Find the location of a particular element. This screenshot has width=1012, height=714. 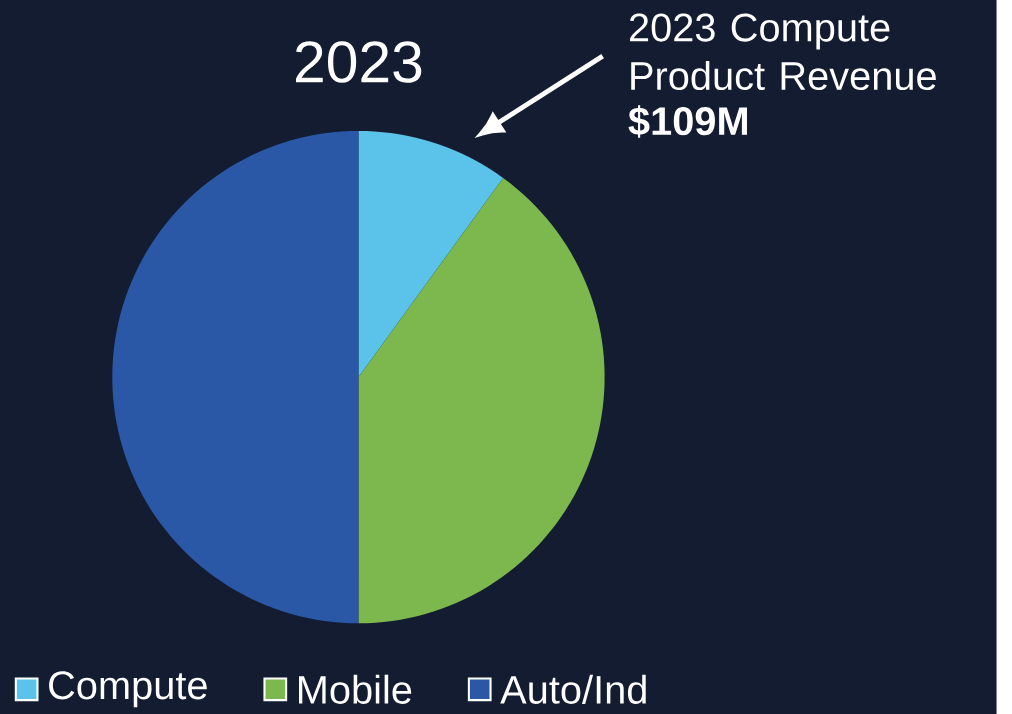

chart-title: 2023 is located at coordinates (358, 62).